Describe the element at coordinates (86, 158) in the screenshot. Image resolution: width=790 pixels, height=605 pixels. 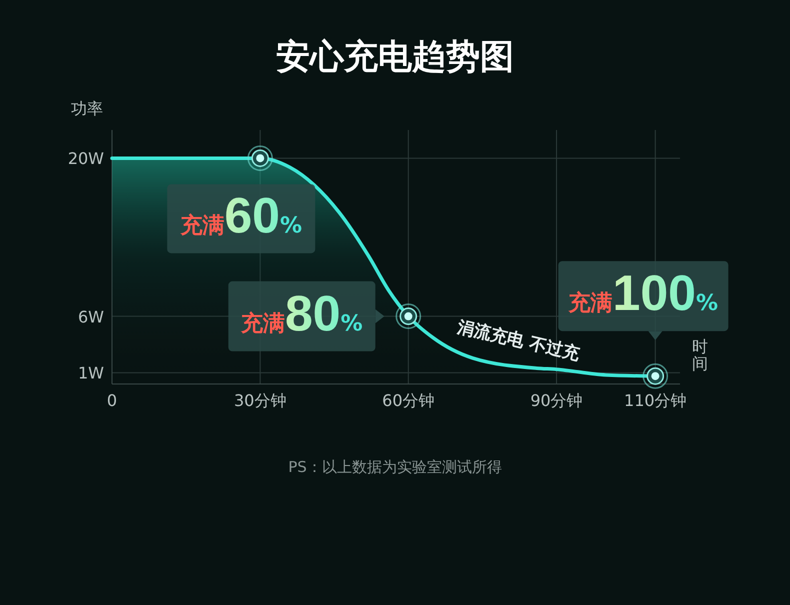
I see `y-tick-label: 20W` at that location.